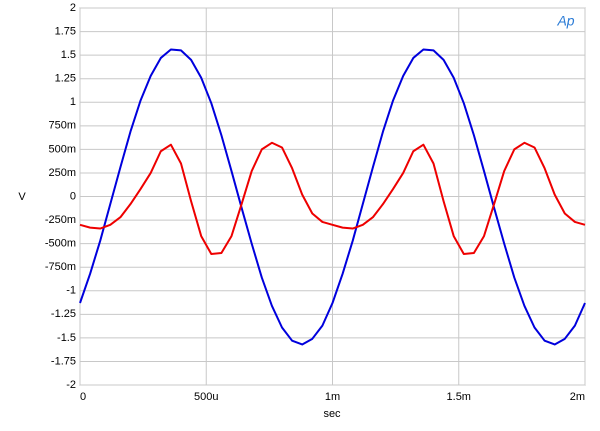 The image size is (600, 431). What do you see at coordinates (83, 397) in the screenshot?
I see `x-tick-label: 0` at bounding box center [83, 397].